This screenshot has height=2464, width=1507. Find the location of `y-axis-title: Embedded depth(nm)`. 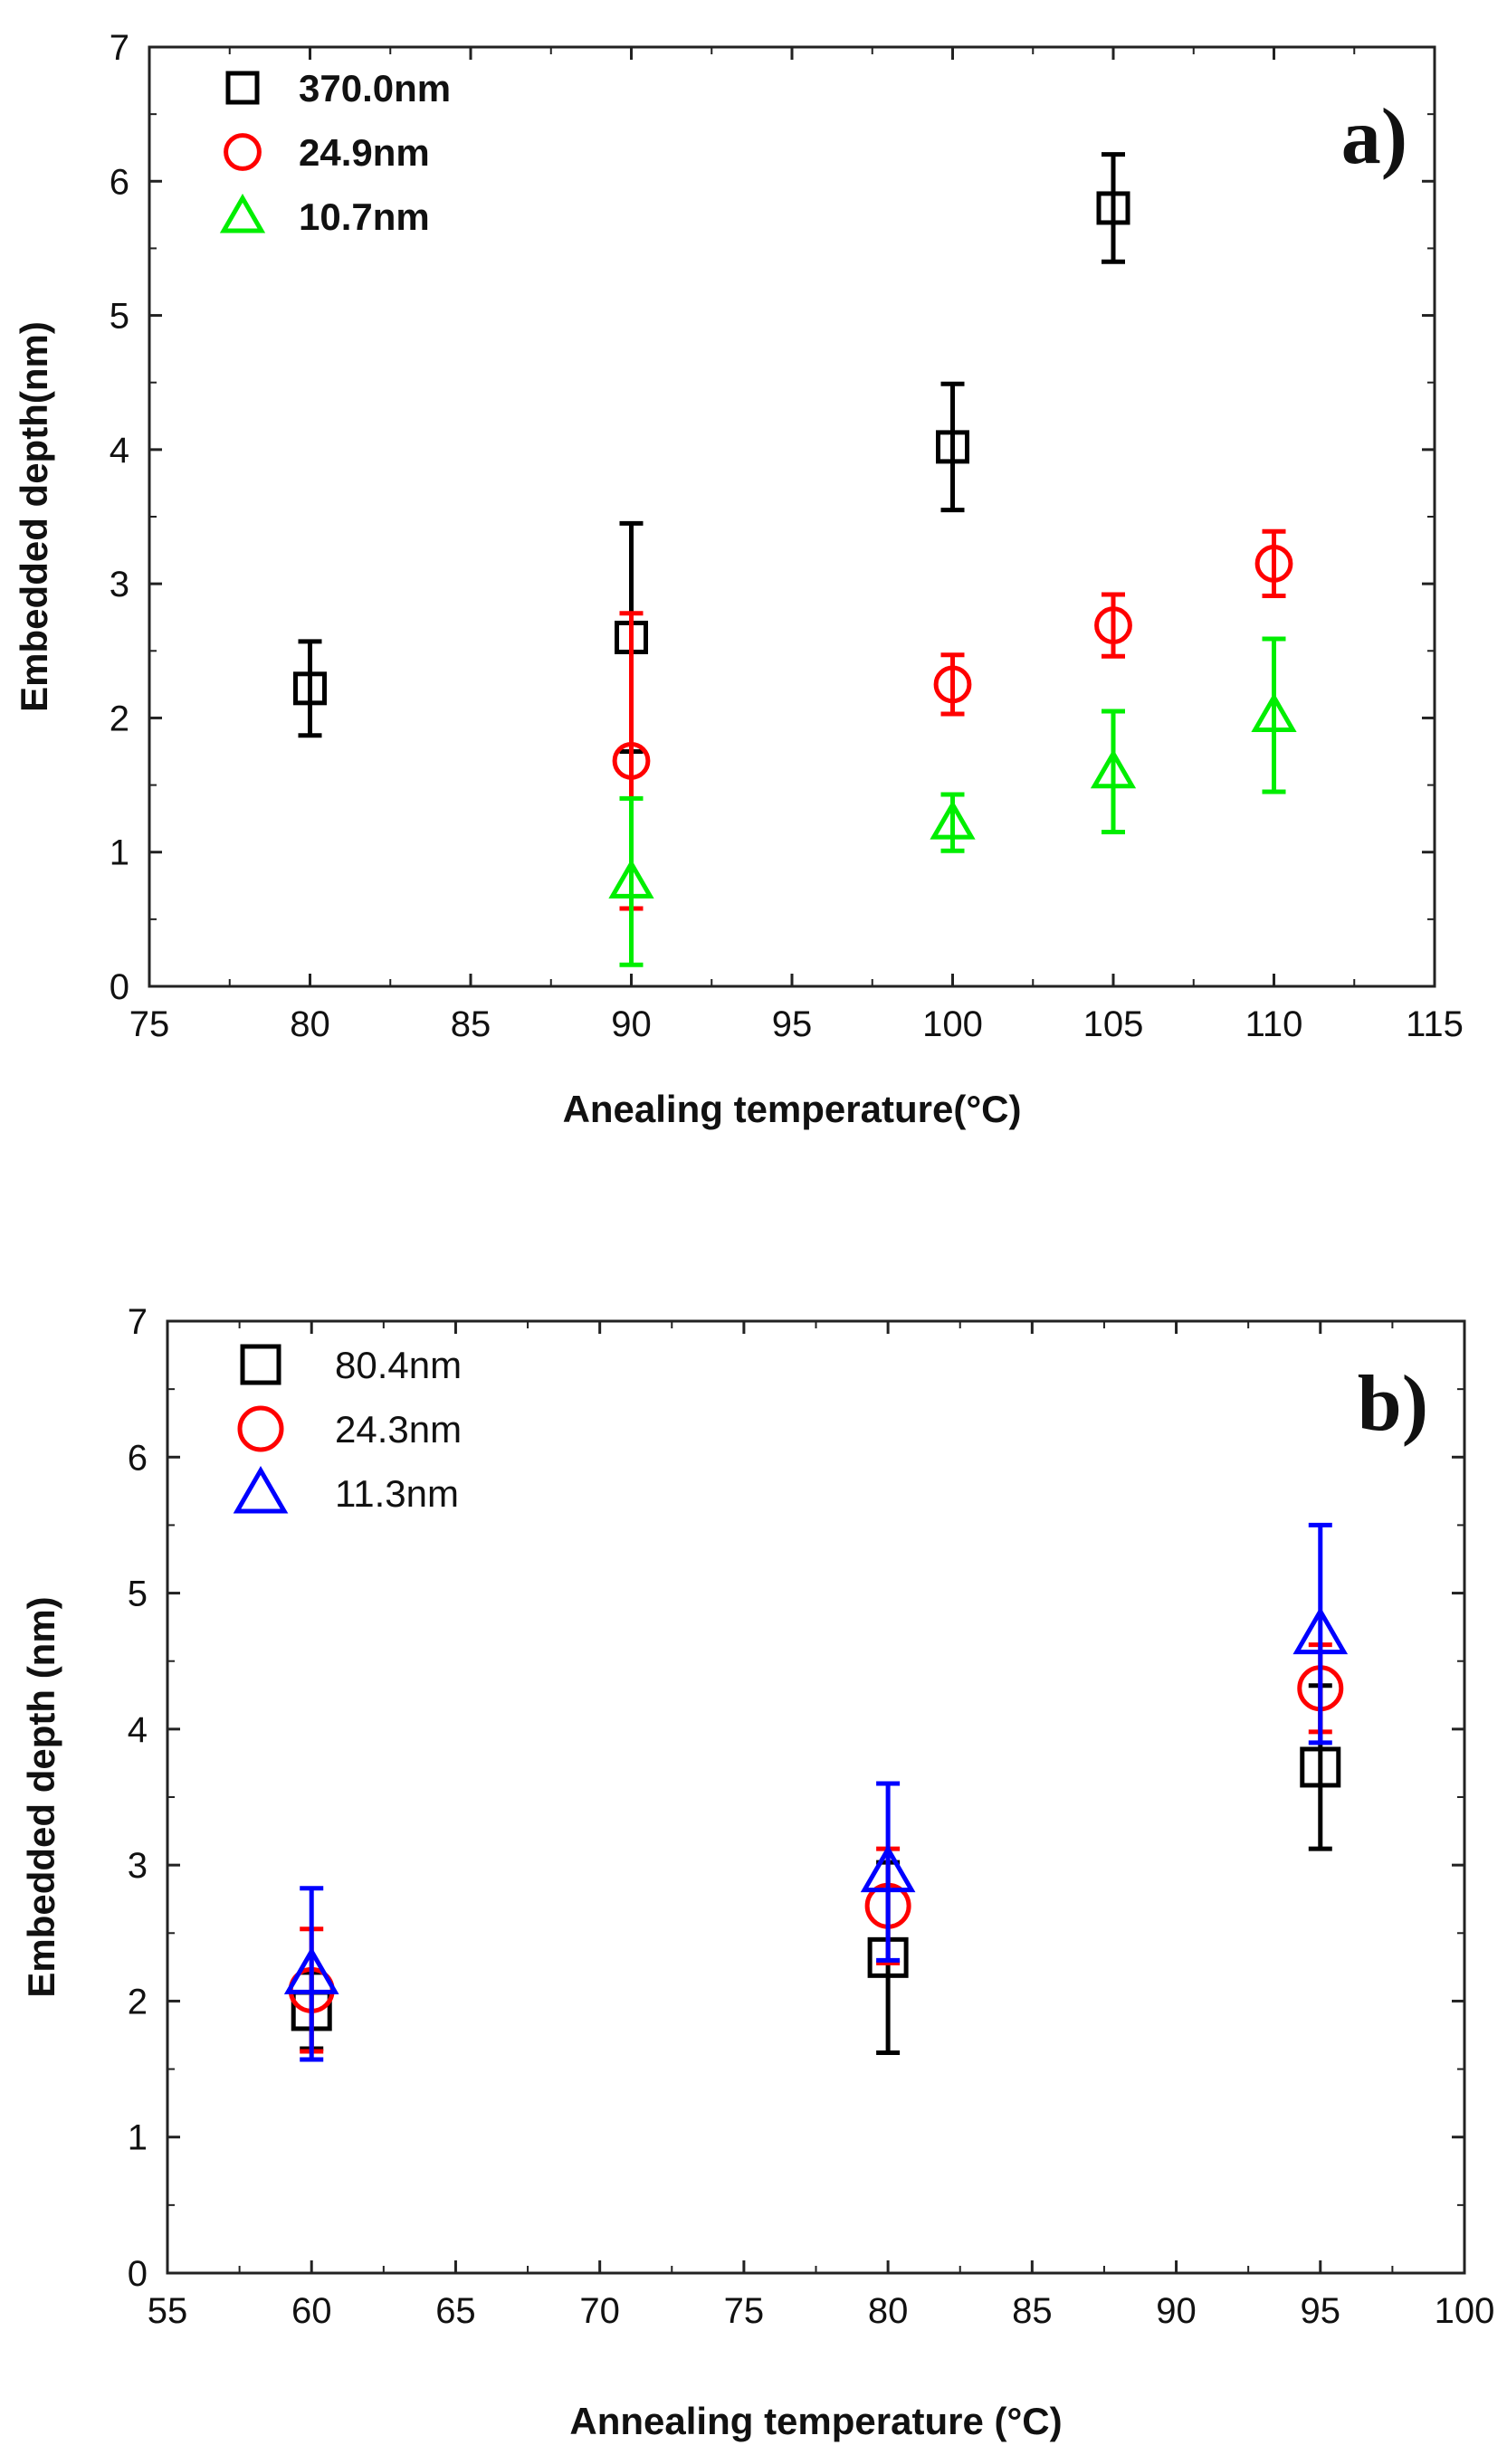

y-axis-title: Embedded depth(nm) is located at coordinates (34, 516).